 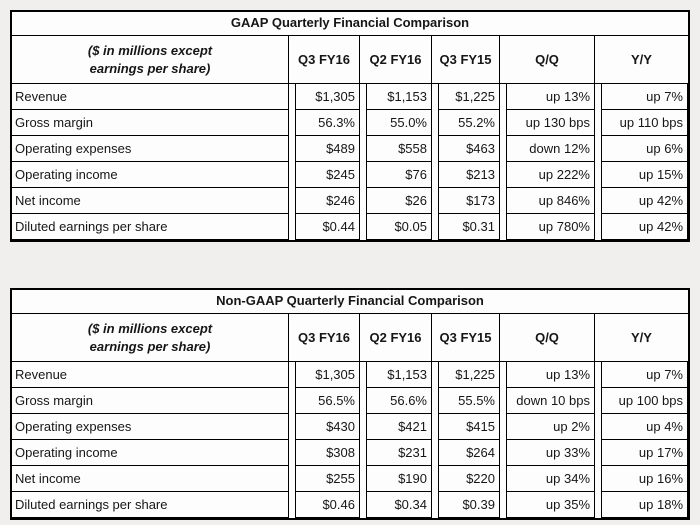 I want to click on cell-value: $245, so click(x=327, y=174).